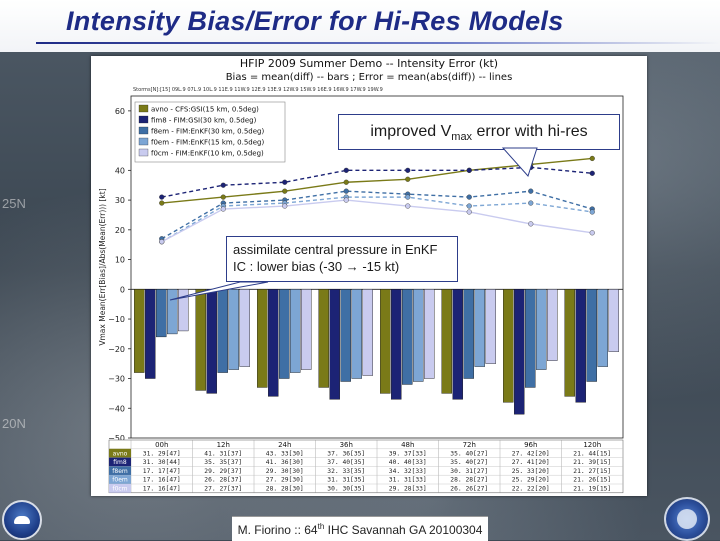  What do you see at coordinates (102, 266) in the screenshot?
I see `y-axis-label: Vmax Mean(Err[Bias]/Abs(Mean(Err))) [kt]` at bounding box center [102, 266].